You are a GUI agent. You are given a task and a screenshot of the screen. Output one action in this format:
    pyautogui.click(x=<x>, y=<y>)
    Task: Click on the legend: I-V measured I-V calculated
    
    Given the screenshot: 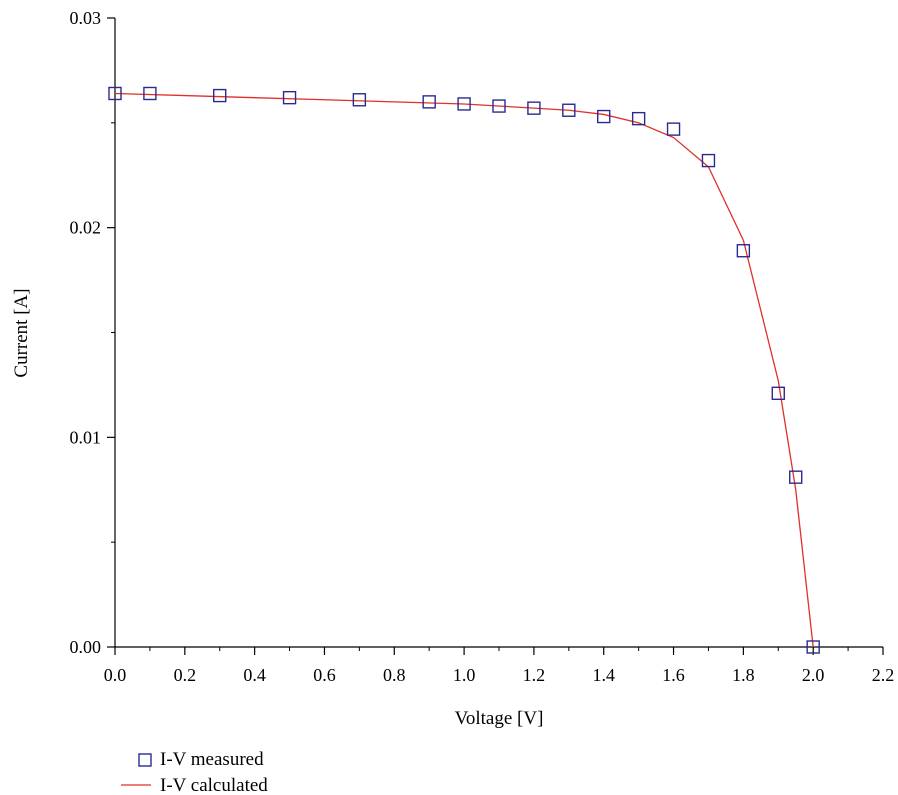 What is the action you would take?
    pyautogui.click(x=194, y=772)
    